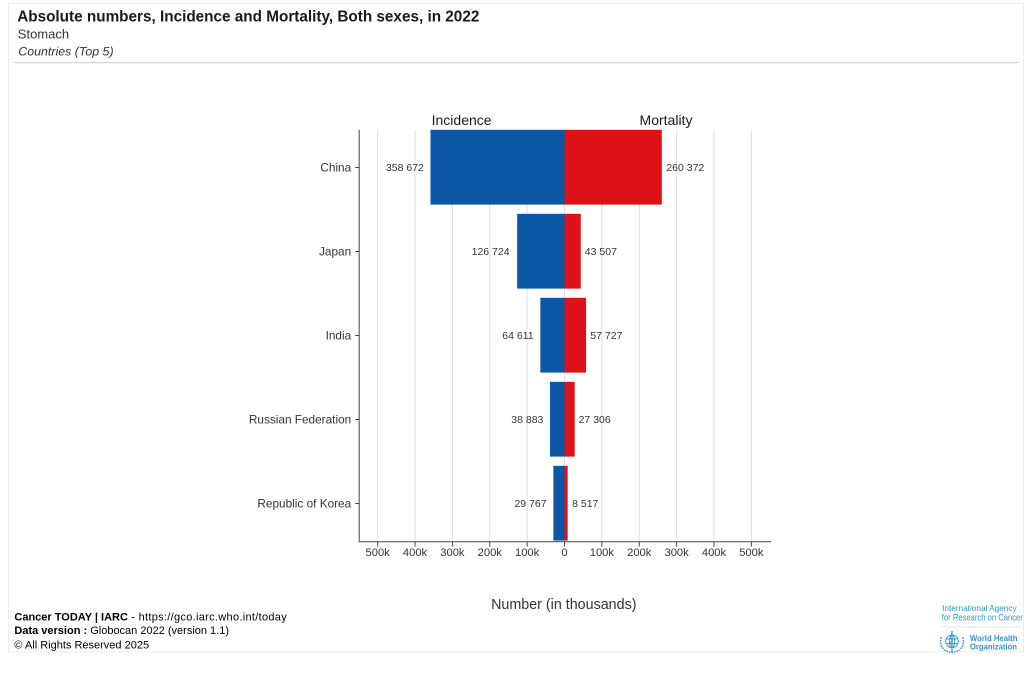 This screenshot has height=677, width=1036. Describe the element at coordinates (993, 647) in the screenshot. I see `svg-text: Organization` at that location.